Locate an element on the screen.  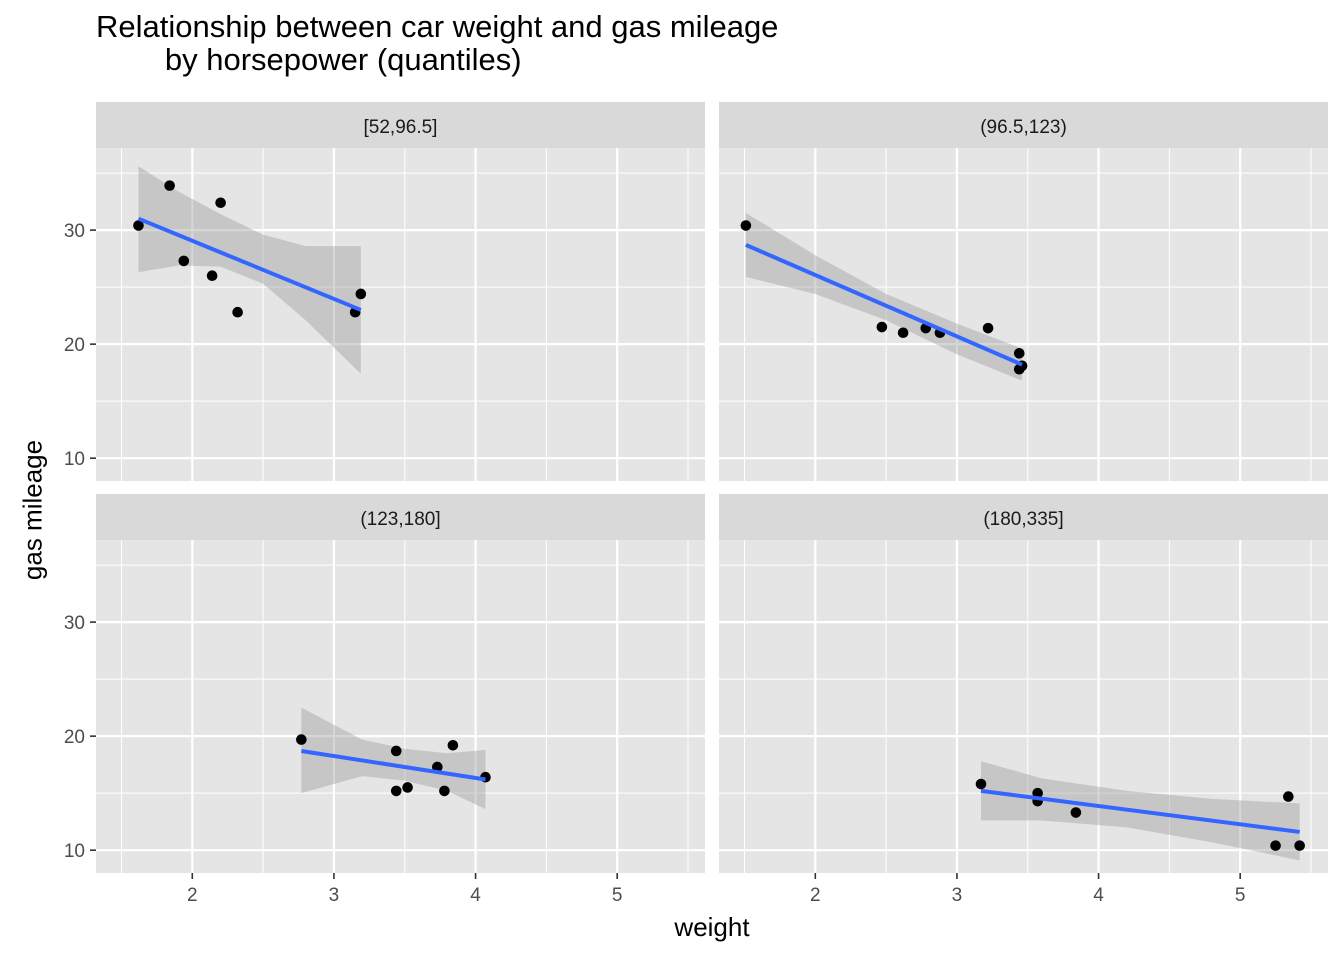
x-axis-label: weight is located at coordinates (712, 927).